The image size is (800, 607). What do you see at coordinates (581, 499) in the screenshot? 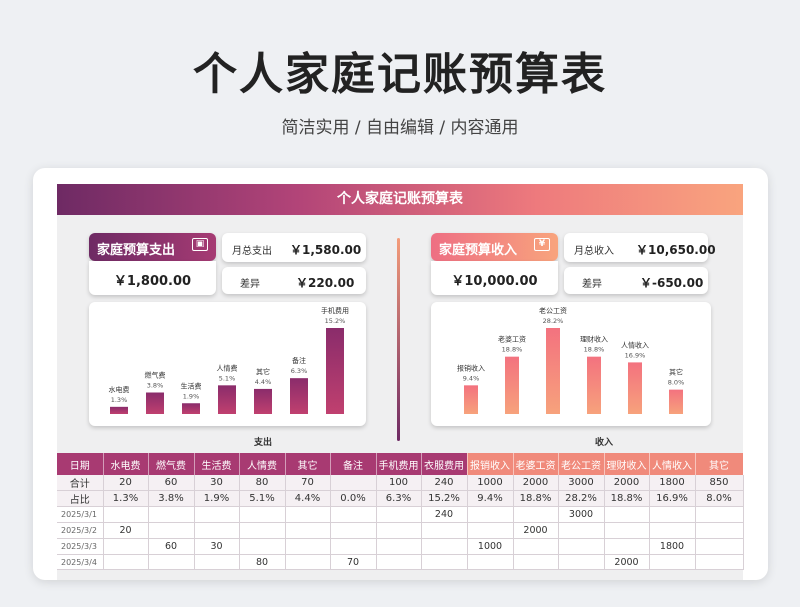
I see `table-cell: 28.2%` at bounding box center [581, 499].